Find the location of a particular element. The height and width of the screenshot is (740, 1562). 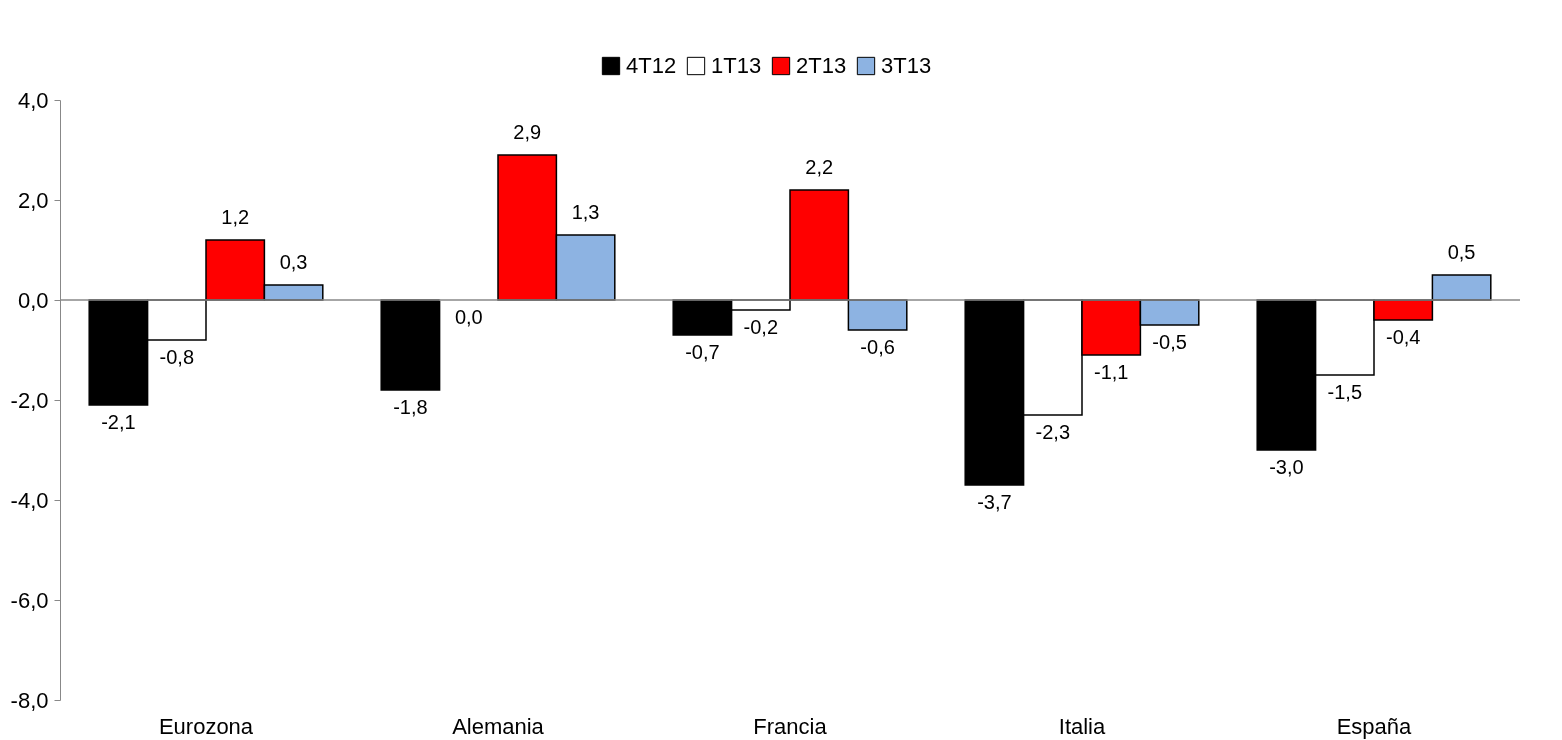

data-label: -3,0 is located at coordinates (1286, 467).